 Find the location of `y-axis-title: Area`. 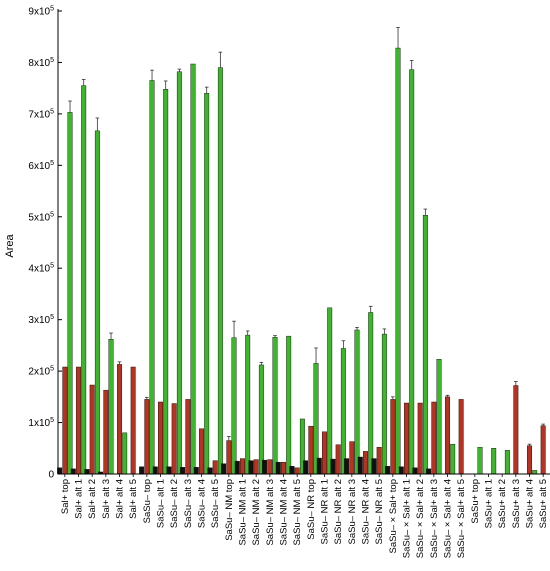

y-axis-title: Area is located at coordinates (10, 246).